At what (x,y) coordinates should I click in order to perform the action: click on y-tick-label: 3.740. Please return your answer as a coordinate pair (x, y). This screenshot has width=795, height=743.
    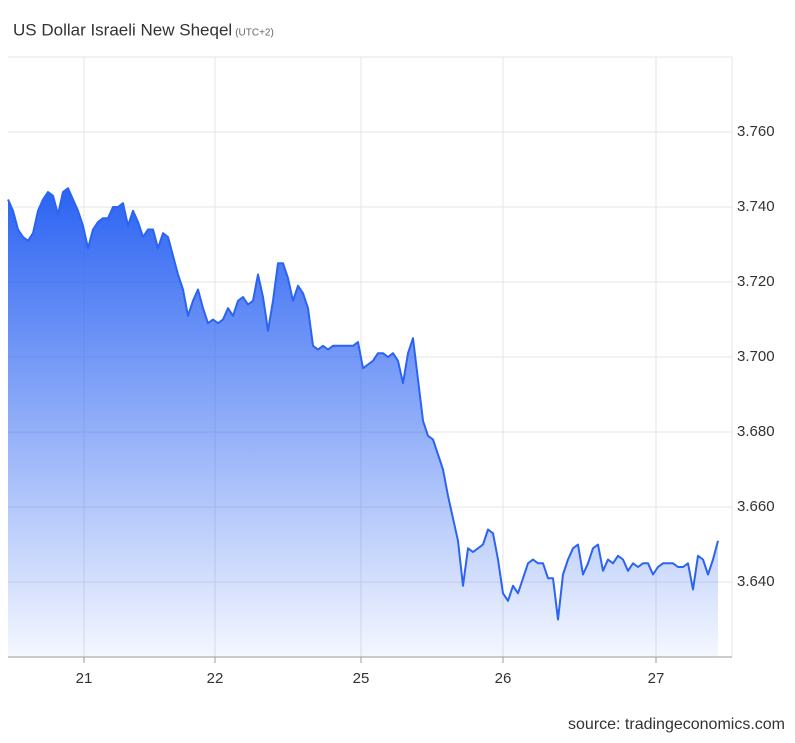
    Looking at the image, I should click on (756, 206).